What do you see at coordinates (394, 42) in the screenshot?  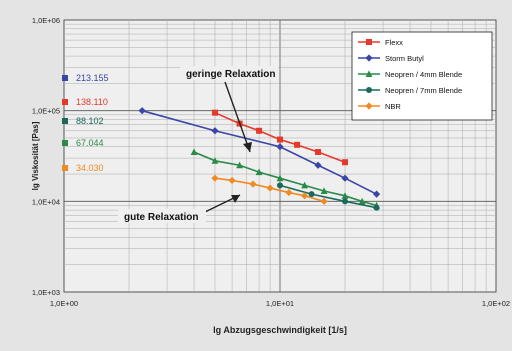 I see `legend-label: Flexx` at bounding box center [394, 42].